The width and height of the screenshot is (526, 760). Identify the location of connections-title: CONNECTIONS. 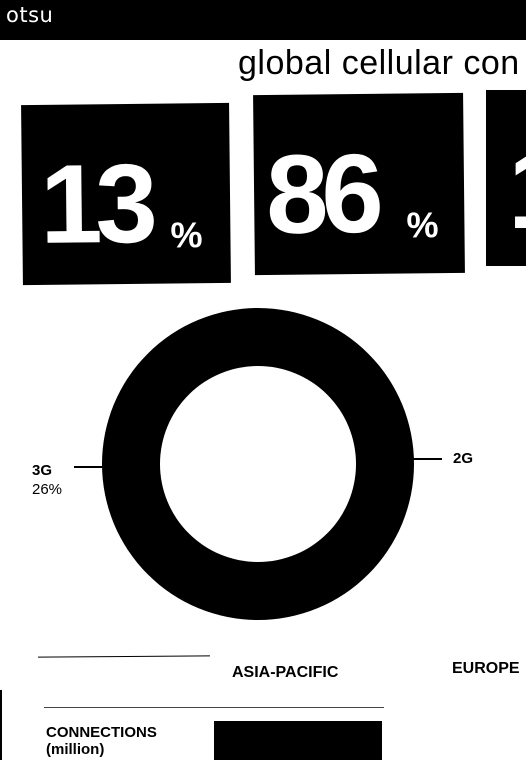
(101, 732).